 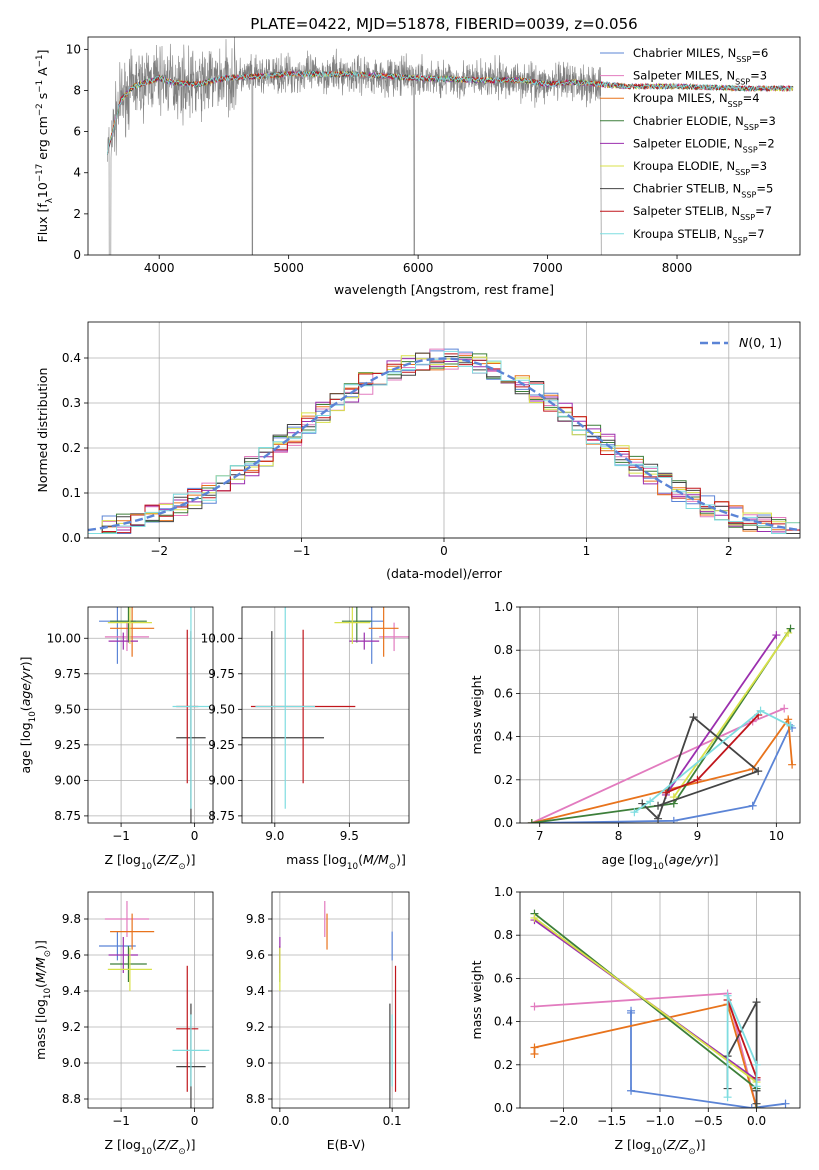 What do you see at coordinates (704, 123) in the screenshot?
I see `legend-entry: Chabrier ELODIE, NSSP=3` at bounding box center [704, 123].